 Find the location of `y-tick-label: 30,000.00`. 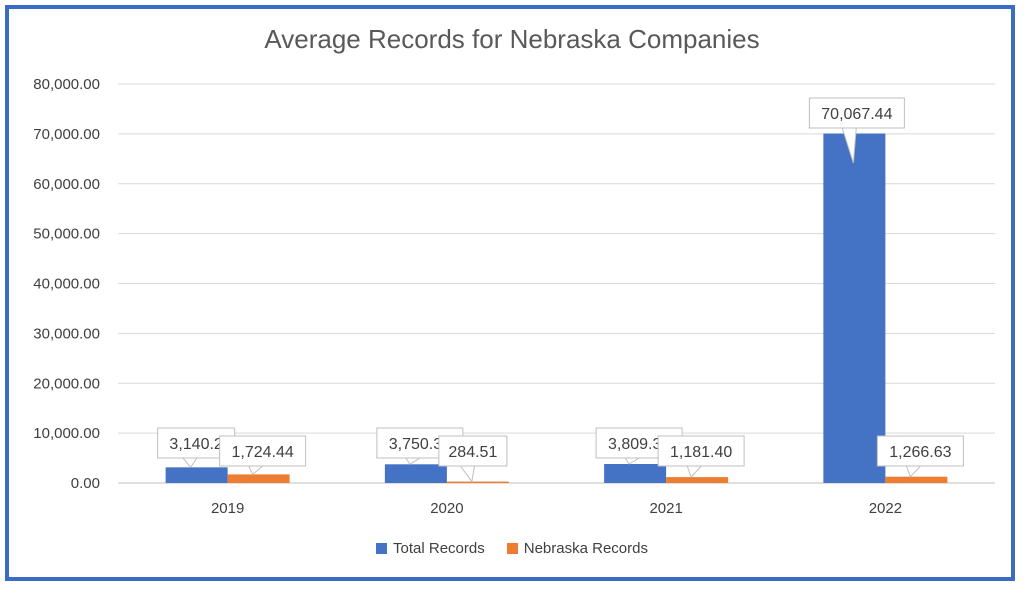

y-tick-label: 30,000.00 is located at coordinates (66, 333).